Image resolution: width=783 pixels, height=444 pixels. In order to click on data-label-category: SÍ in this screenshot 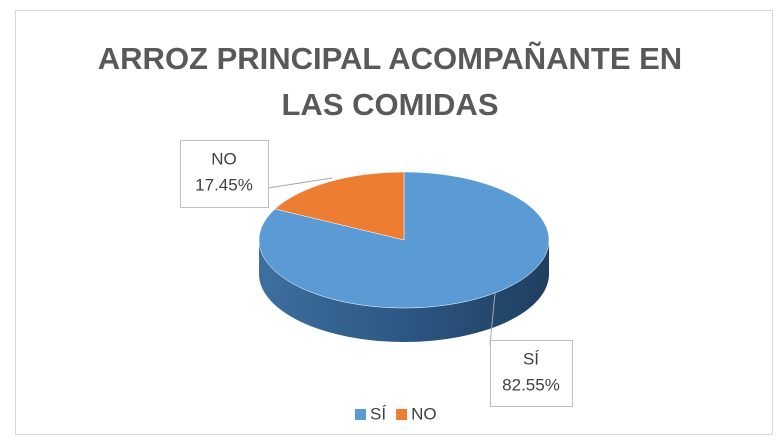, I will do `click(531, 358)`.